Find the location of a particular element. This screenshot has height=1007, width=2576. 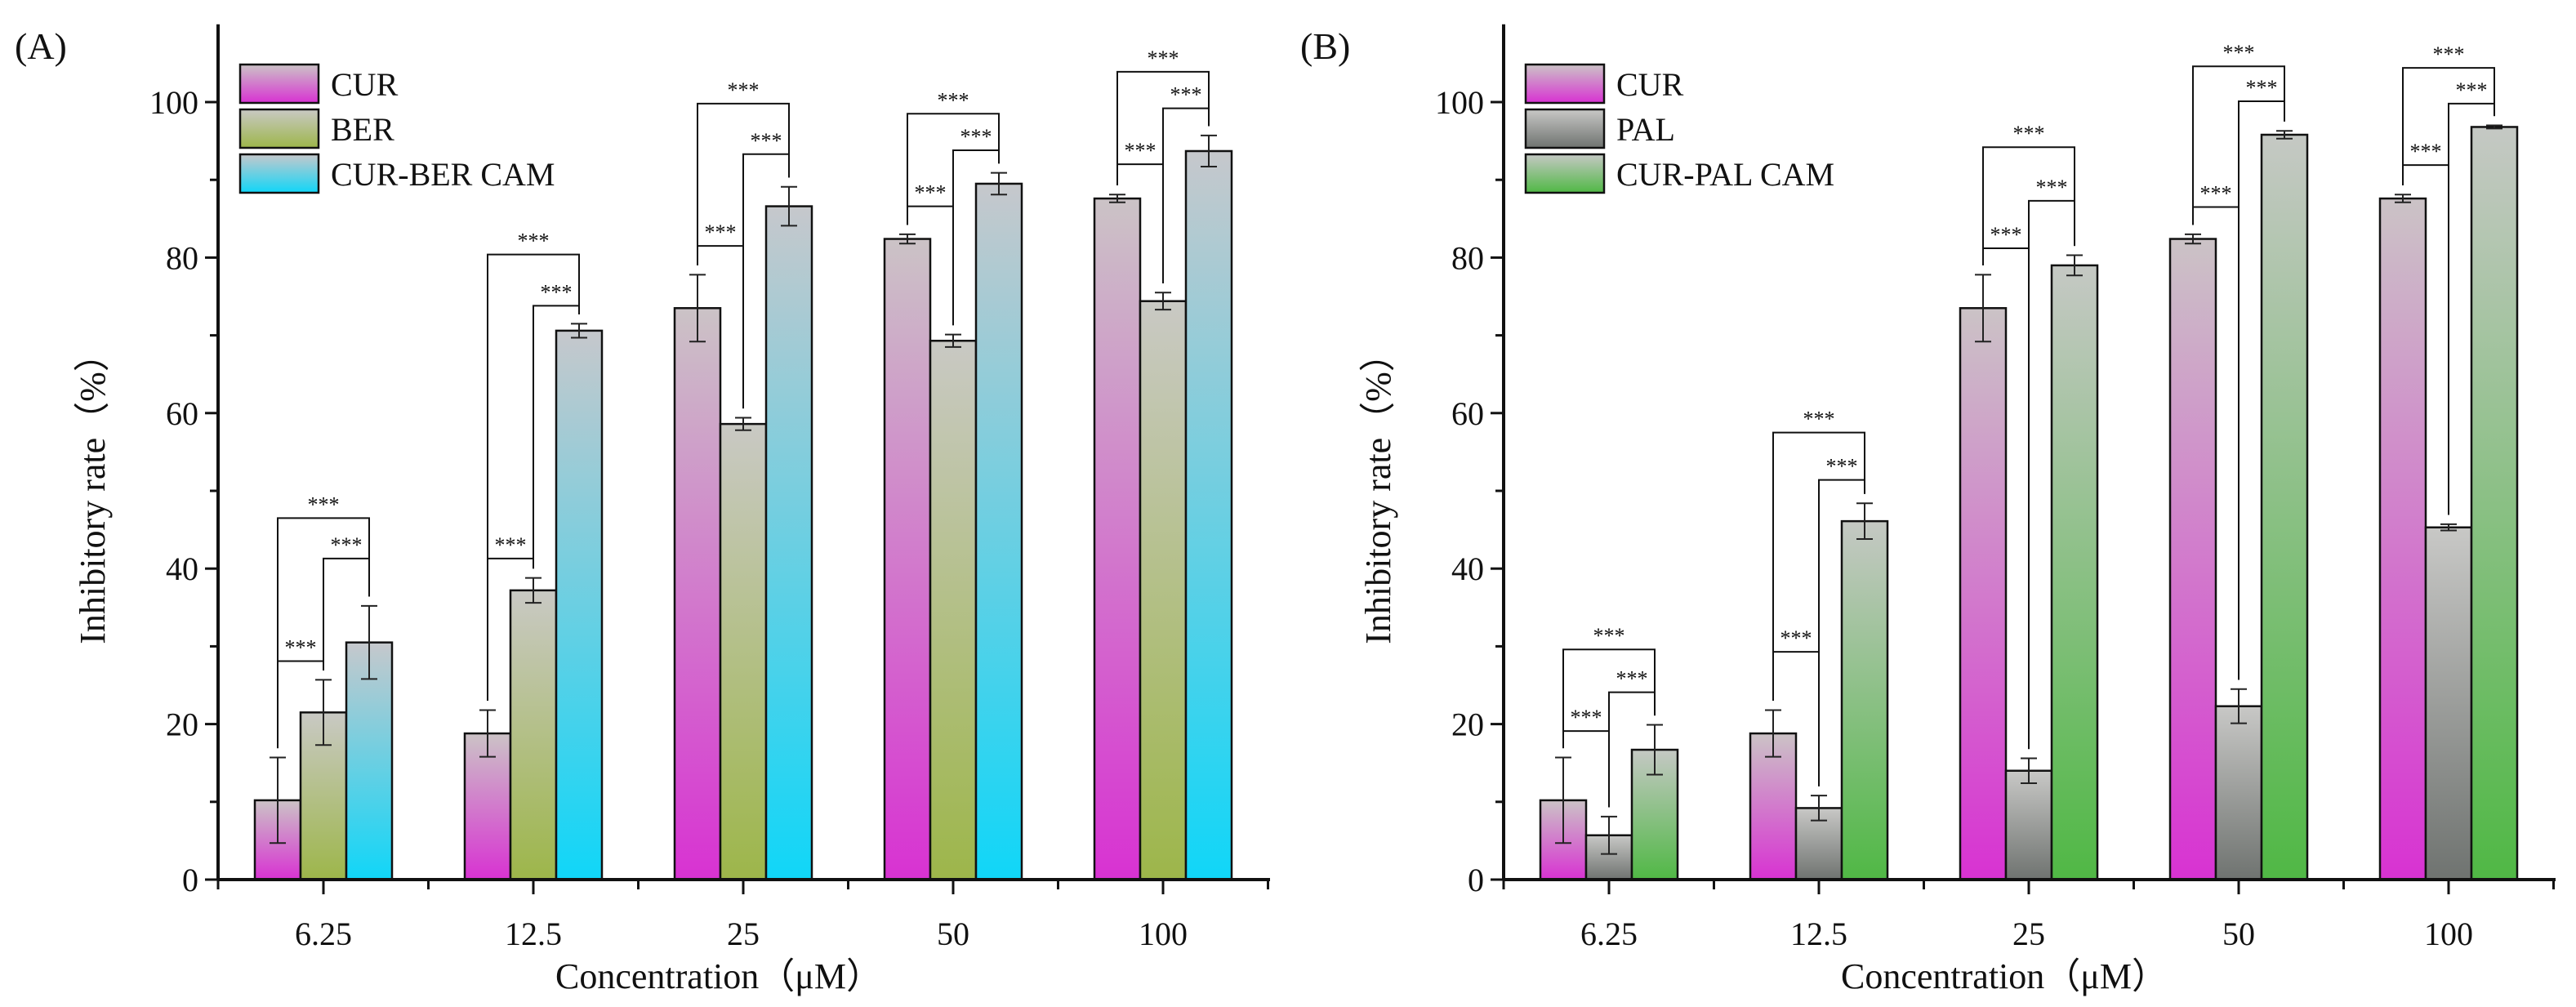

y-tick-label: 60 is located at coordinates (1467, 413).